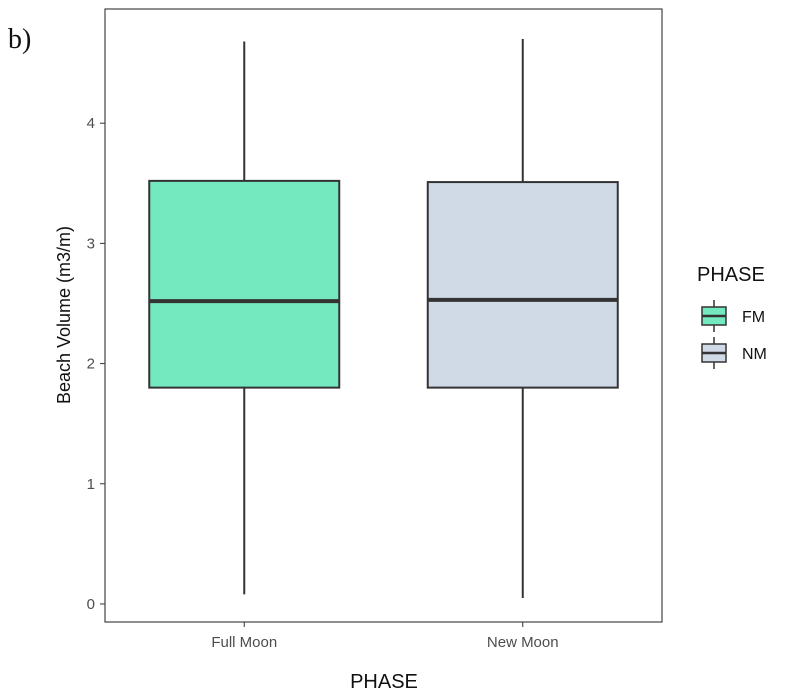  Describe the element at coordinates (91, 123) in the screenshot. I see `y-tick-label: 4` at that location.